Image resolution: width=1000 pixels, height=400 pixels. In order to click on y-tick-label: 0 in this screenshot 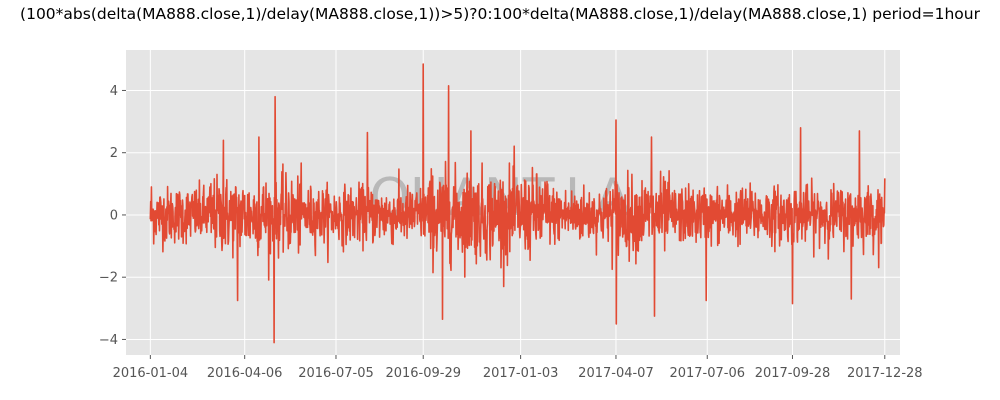, I will do `click(114, 215)`.